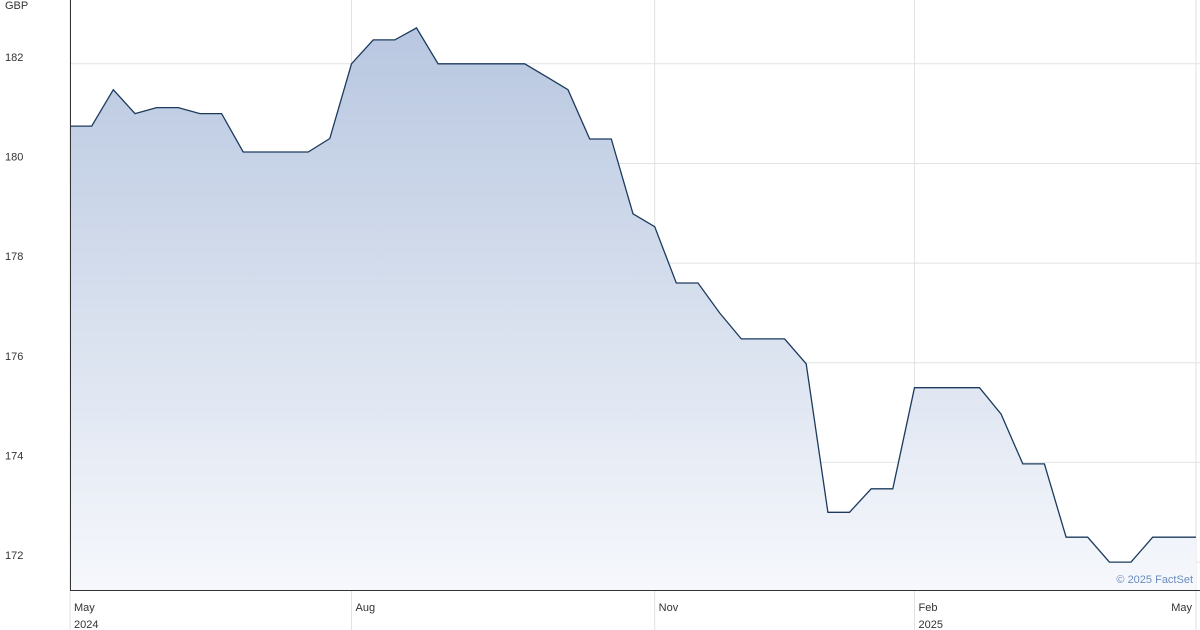 Image resolution: width=1200 pixels, height=630 pixels. Describe the element at coordinates (366, 608) in the screenshot. I see `x-tick-label: Aug` at that location.